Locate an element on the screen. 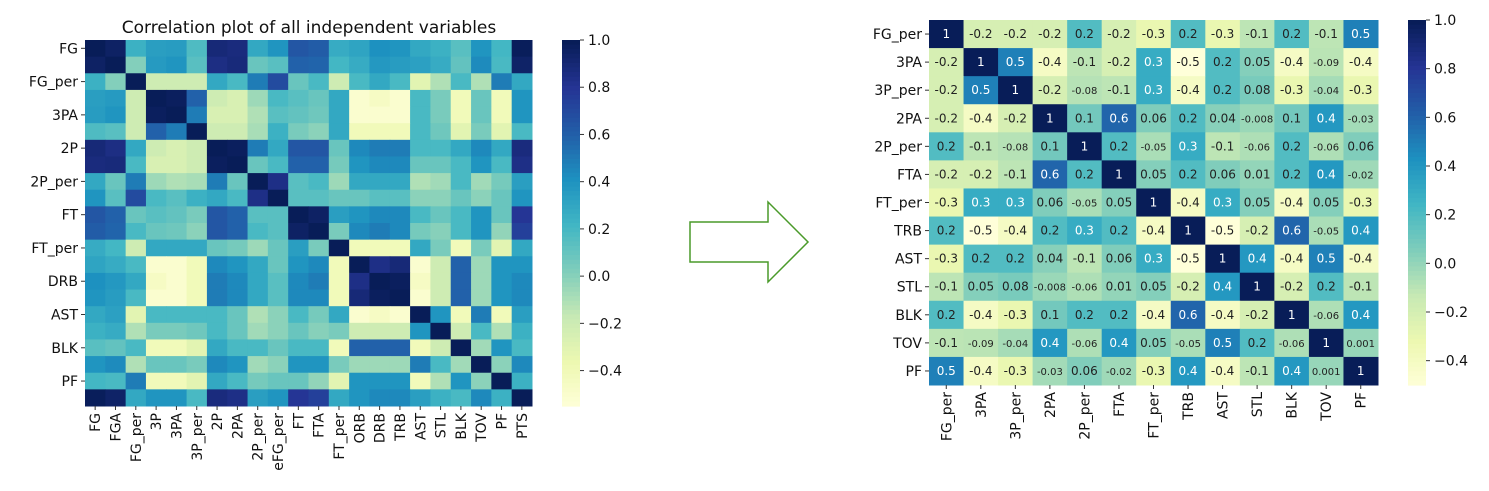  heatmap-2-row-label: 3PA is located at coordinates (909, 63).